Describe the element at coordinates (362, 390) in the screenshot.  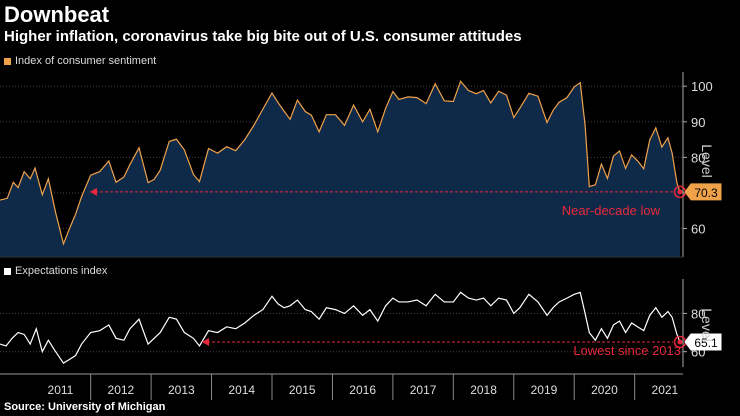
I see `x-tick-label-2016: 2016` at that location.